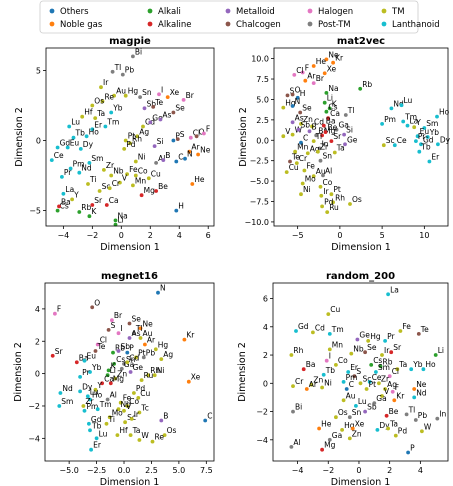 The height and width of the screenshot is (486, 453). Describe the element at coordinates (94, 131) in the screenshot. I see `point-label: Ho` at that location.